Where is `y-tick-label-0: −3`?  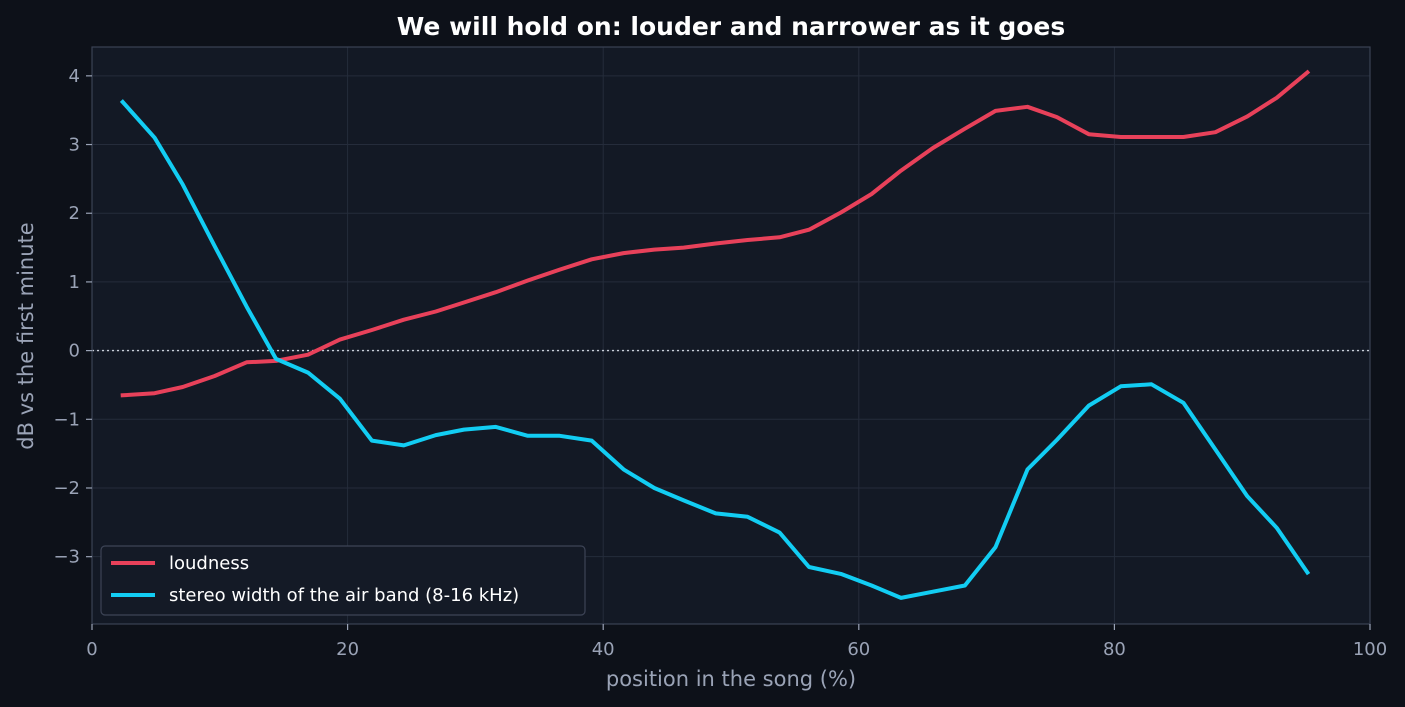 y-tick-label-0: −3 is located at coordinates (66, 557).